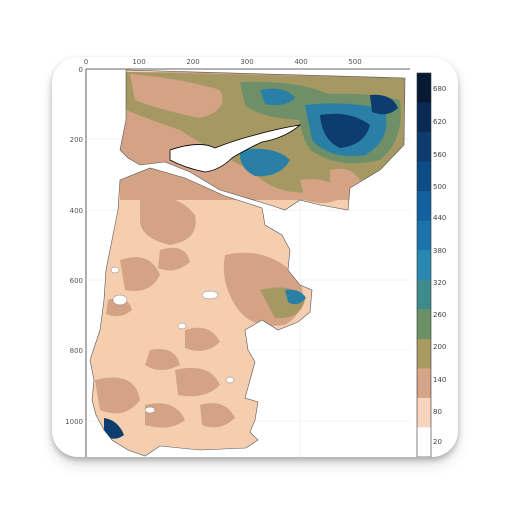 The width and height of the screenshot is (512, 512). What do you see at coordinates (437, 442) in the screenshot?
I see `colorbar-label: 20` at bounding box center [437, 442].